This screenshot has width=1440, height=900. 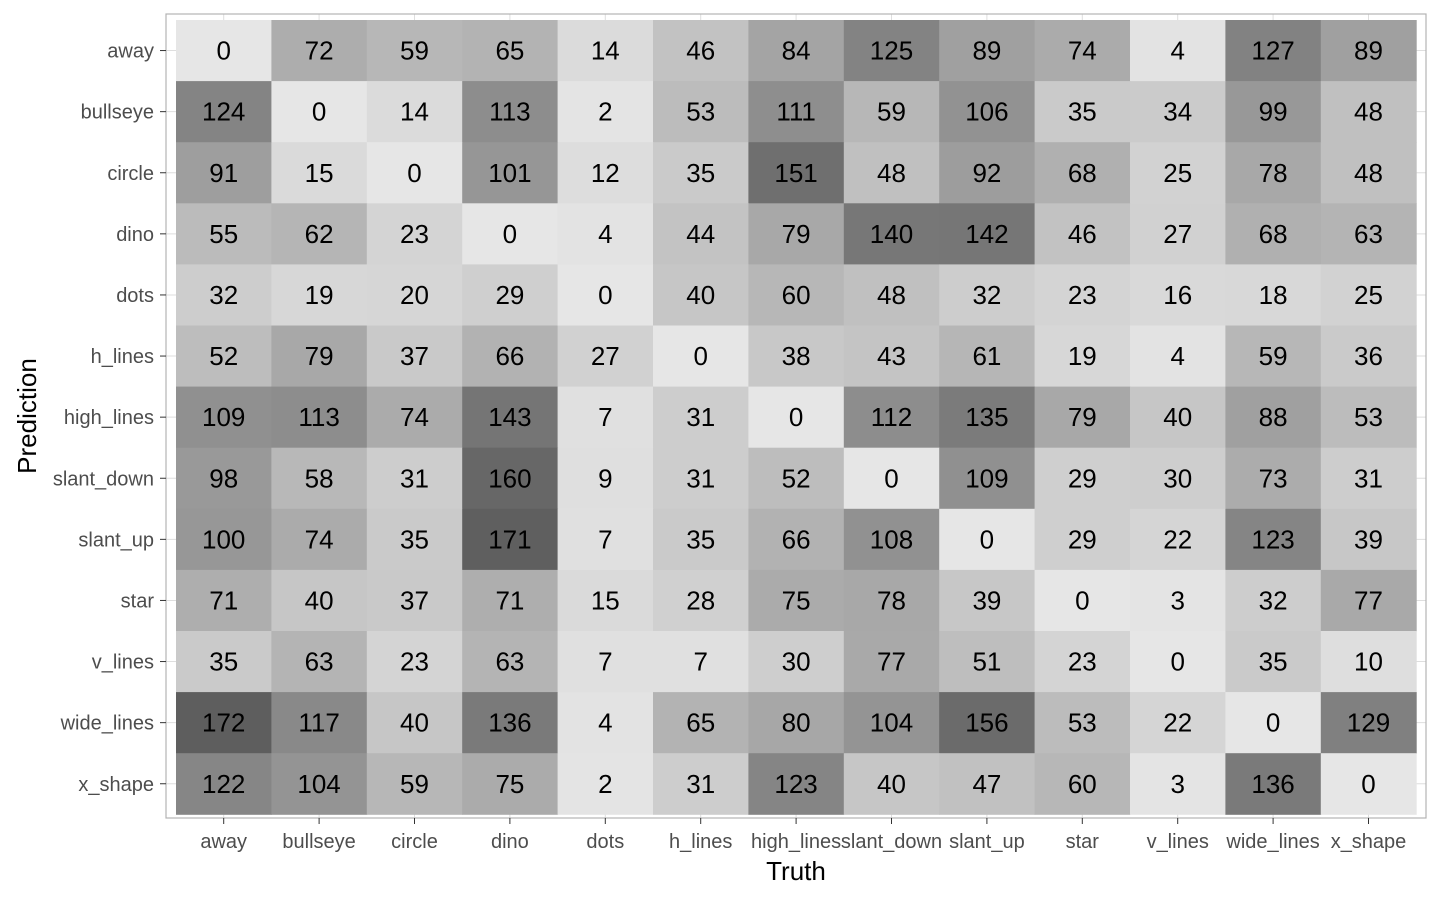 I want to click on cell-value-label: 32, so click(x=223, y=295).